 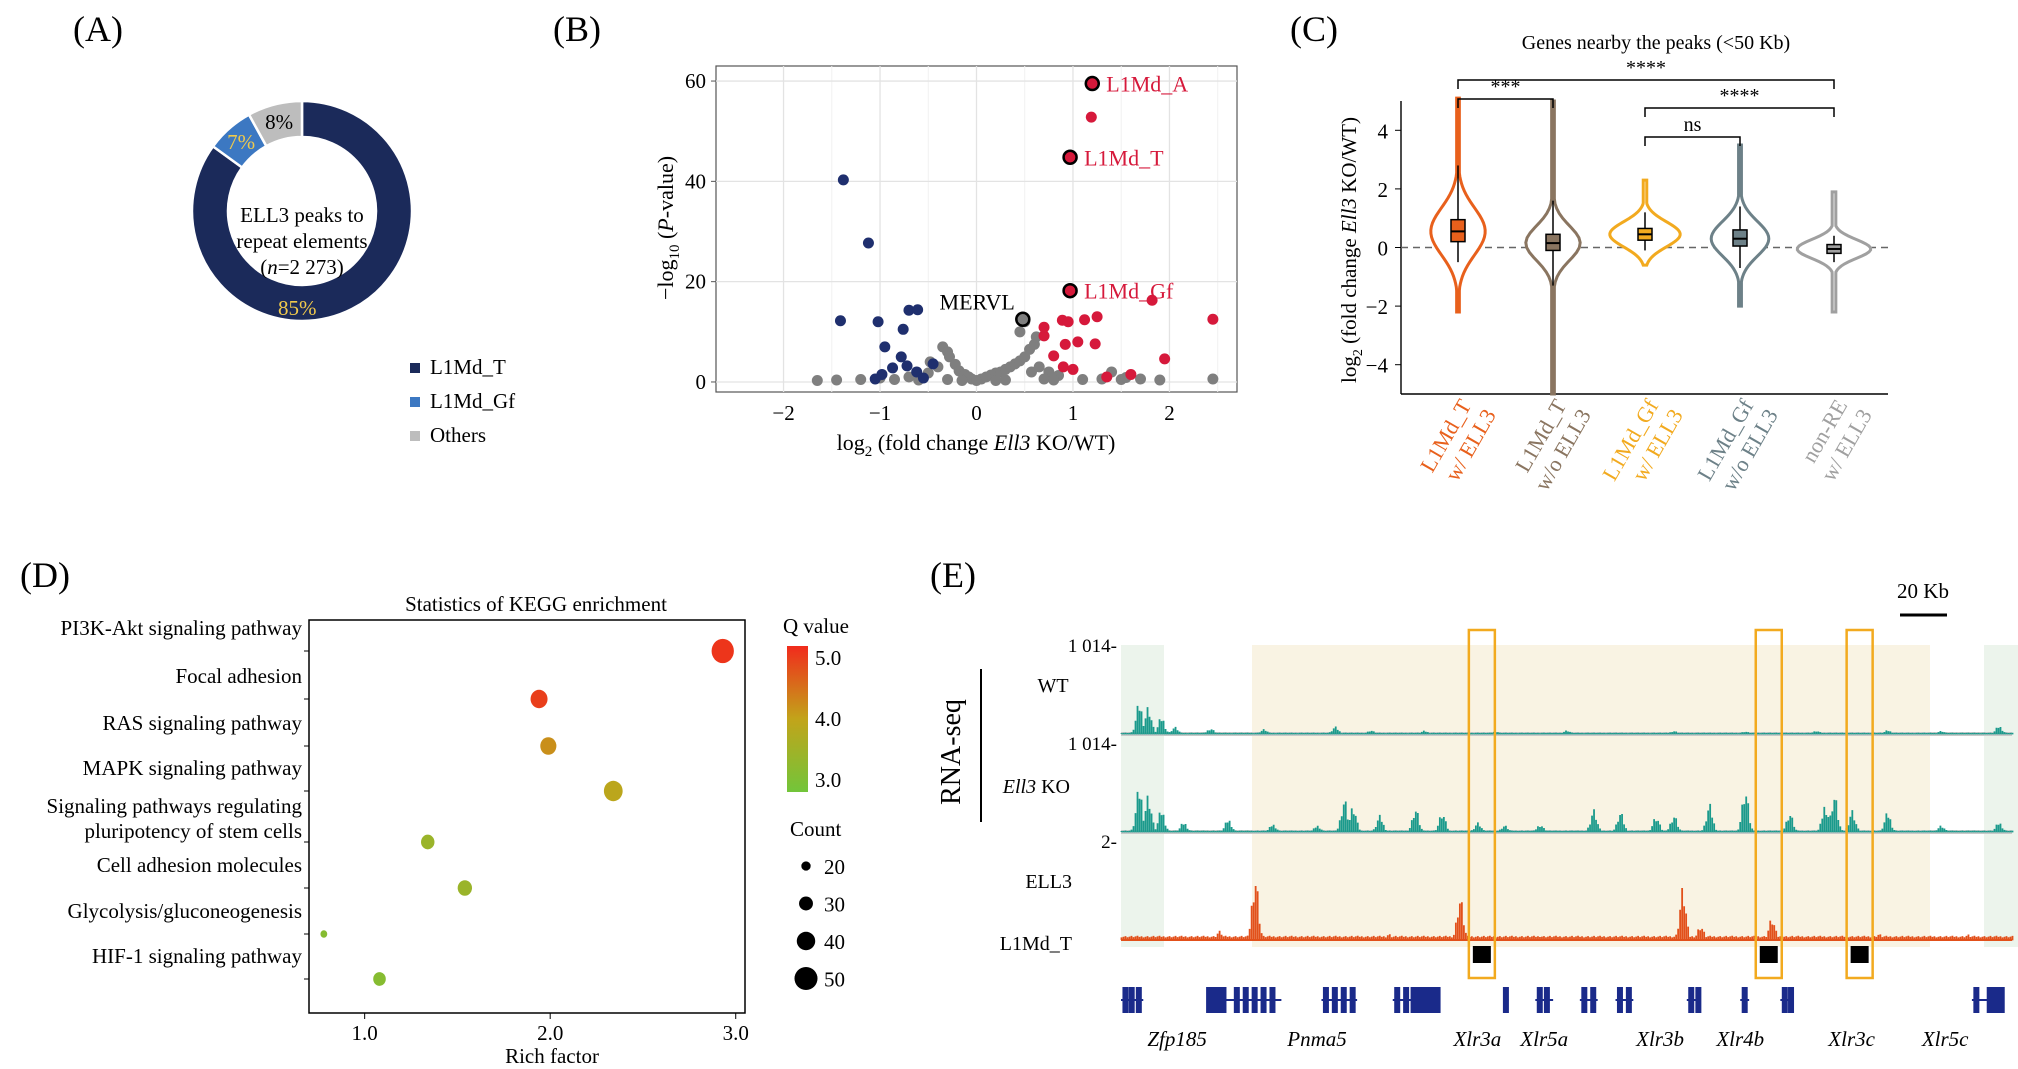 What do you see at coordinates (241, 142) in the screenshot?
I see `donut-slice-label: 7%` at bounding box center [241, 142].